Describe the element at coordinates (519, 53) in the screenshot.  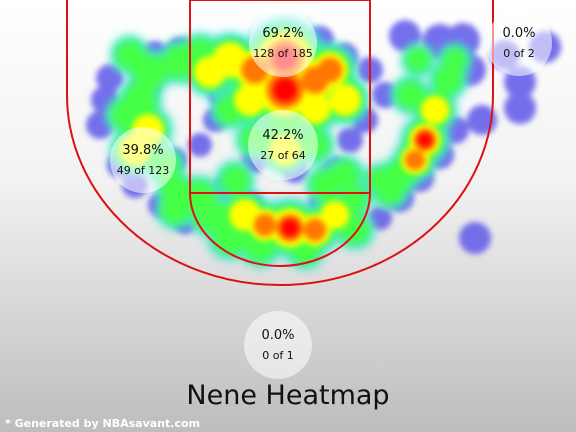
I see `zone-made-attempts: 0 of 2` at that location.